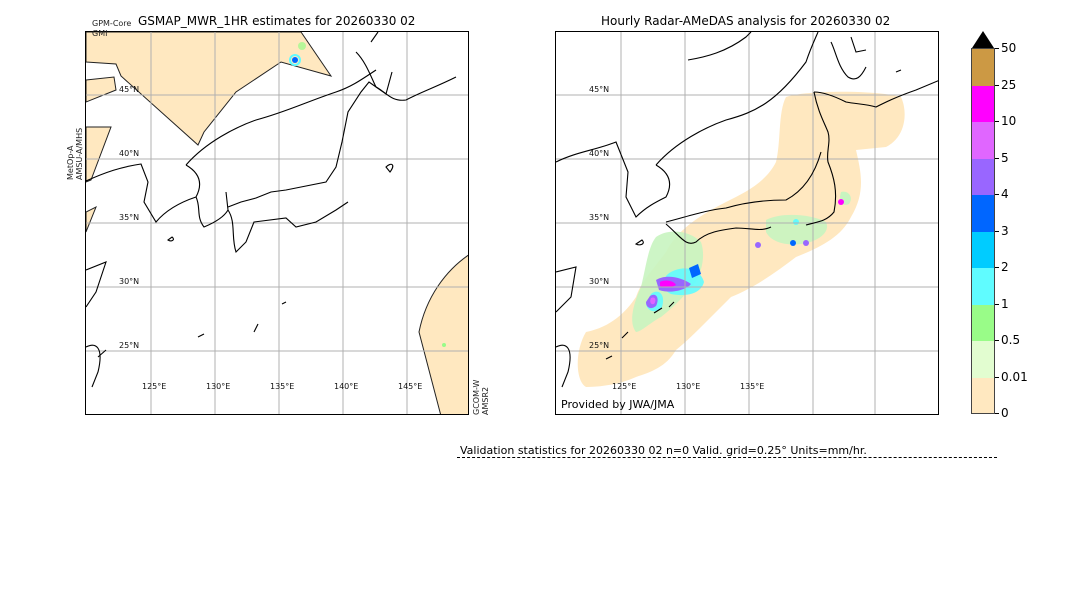 This screenshot has width=1080, height=612. Describe the element at coordinates (70, 162) in the screenshot. I see `sensor-label-metop-a: MetOp-A` at that location.